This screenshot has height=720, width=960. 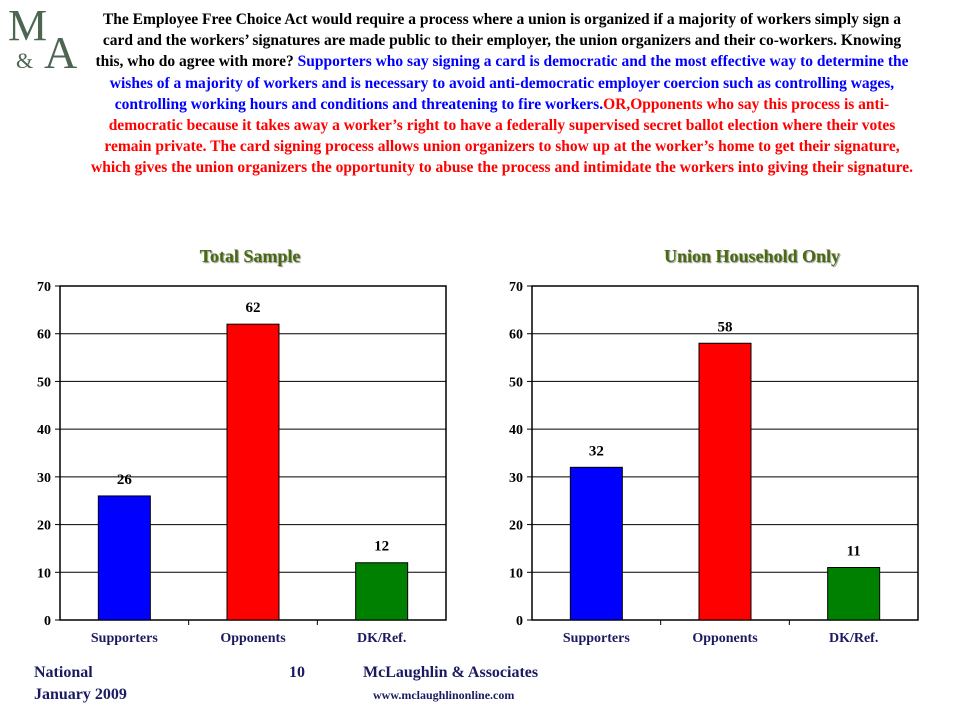 I want to click on logo-letter-m: M, so click(x=27, y=26).